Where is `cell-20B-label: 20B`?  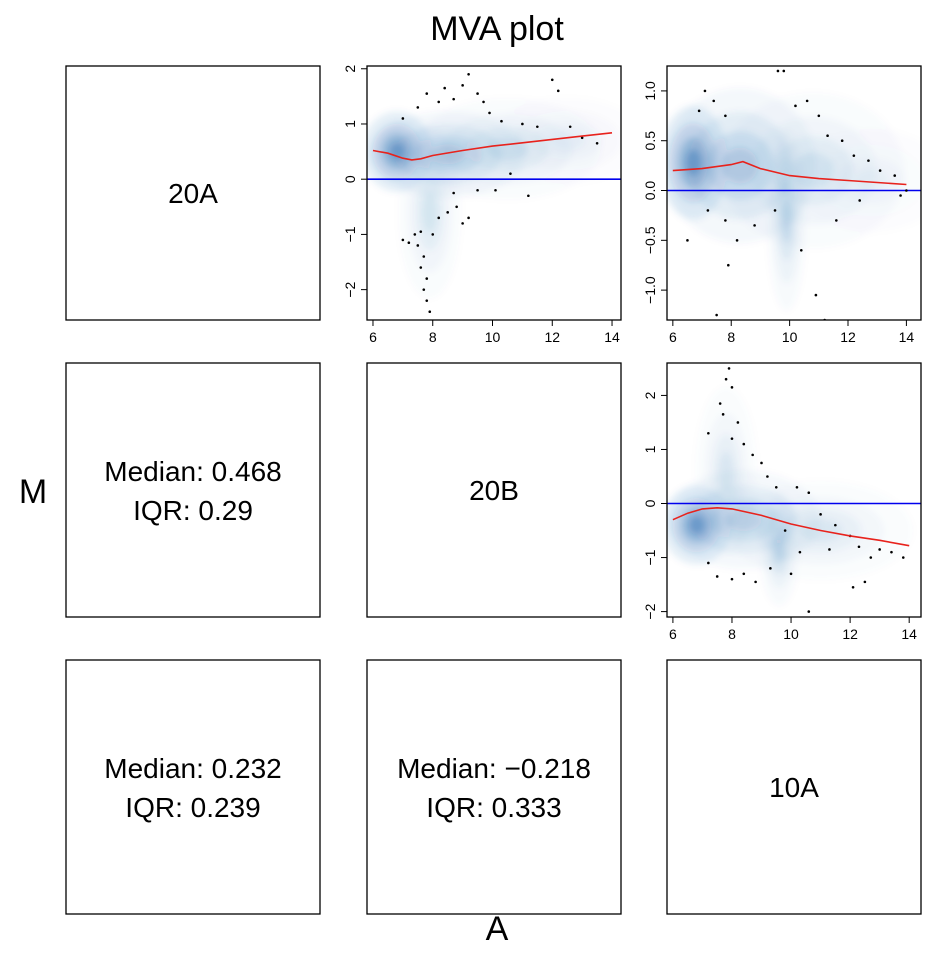
cell-20B-label: 20B is located at coordinates (494, 490).